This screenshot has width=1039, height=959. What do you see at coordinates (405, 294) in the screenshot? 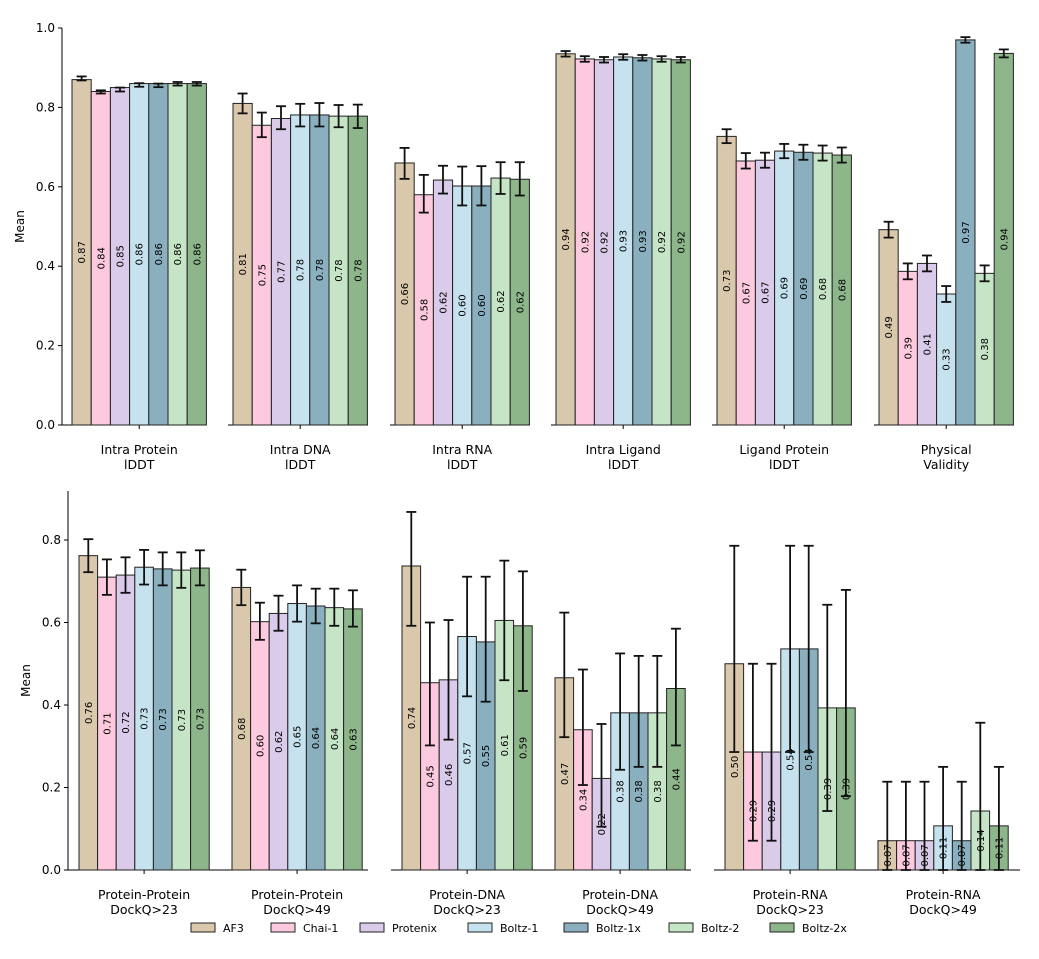
I see `value-label: 0.66` at bounding box center [405, 294].